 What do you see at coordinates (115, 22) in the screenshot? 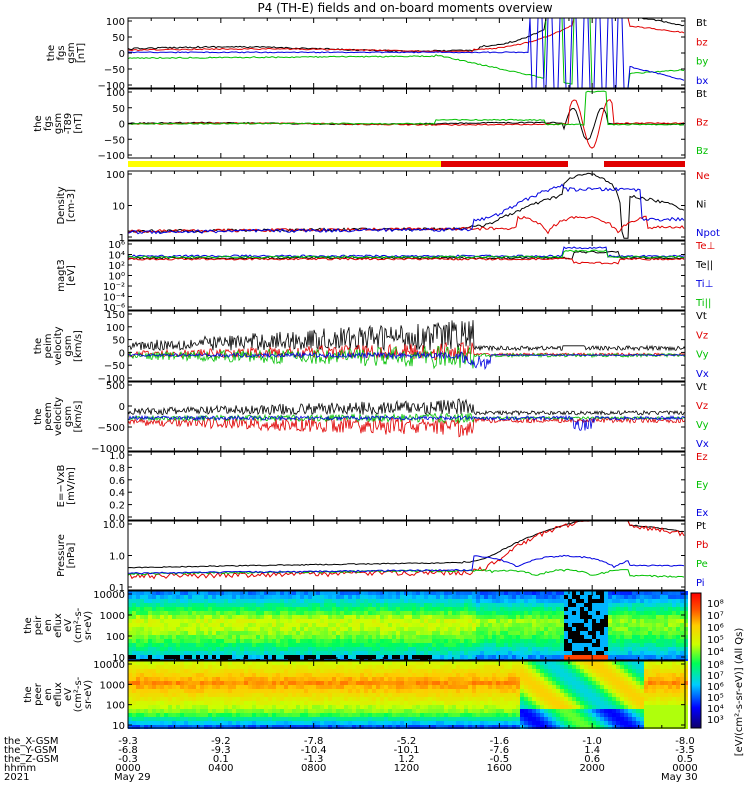
I see `ytick-label-fgs-gsm: 100` at bounding box center [115, 22].